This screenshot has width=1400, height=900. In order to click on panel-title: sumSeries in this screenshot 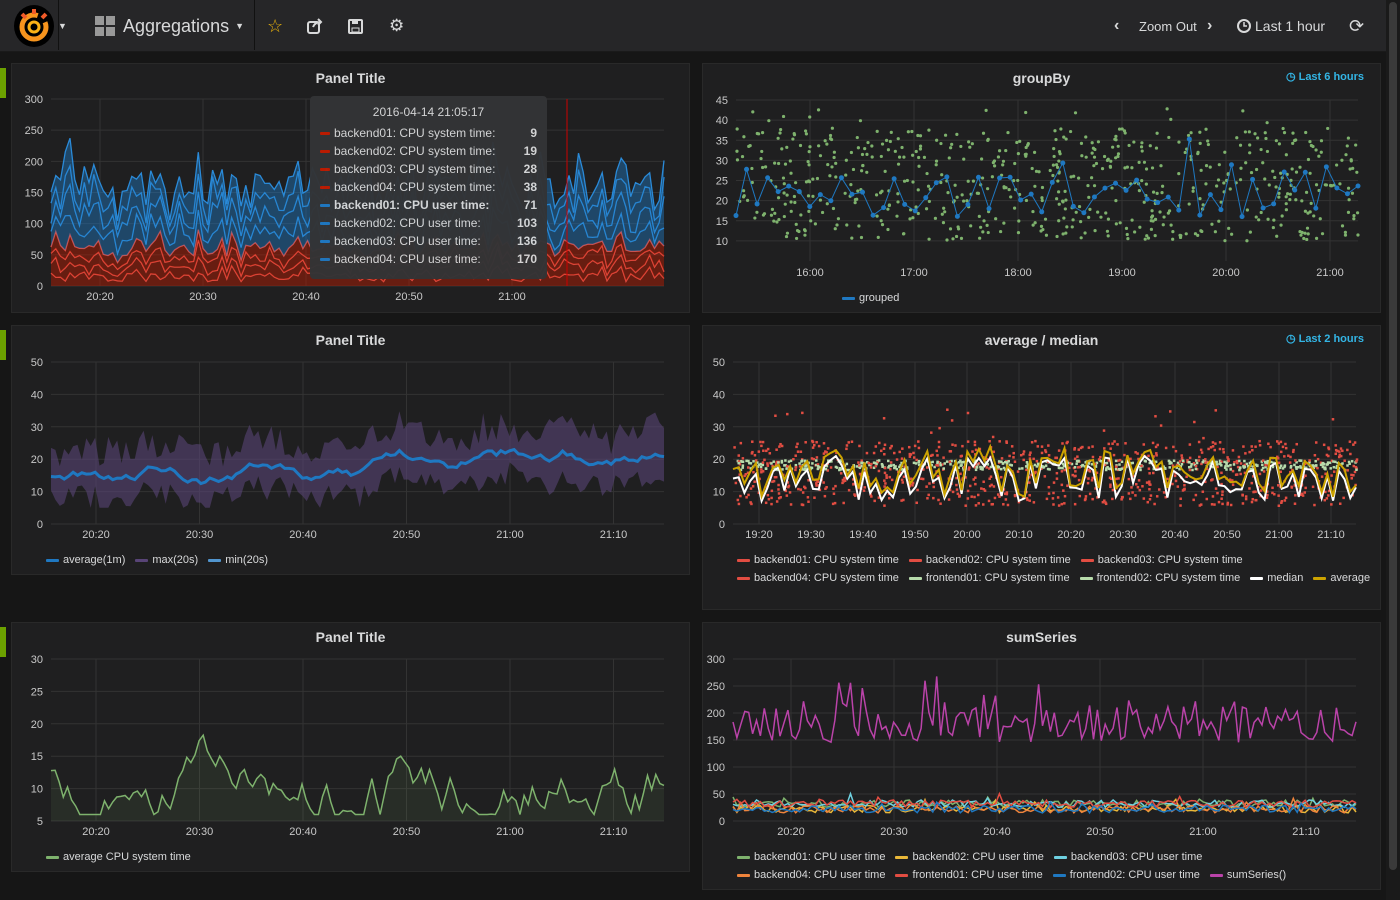, I will do `click(1041, 637)`.